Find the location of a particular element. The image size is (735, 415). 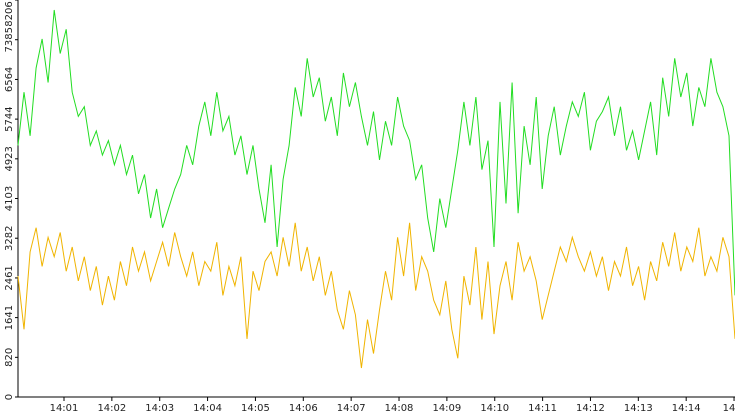

x-tick-label: 14:01 is located at coordinates (64, 408).